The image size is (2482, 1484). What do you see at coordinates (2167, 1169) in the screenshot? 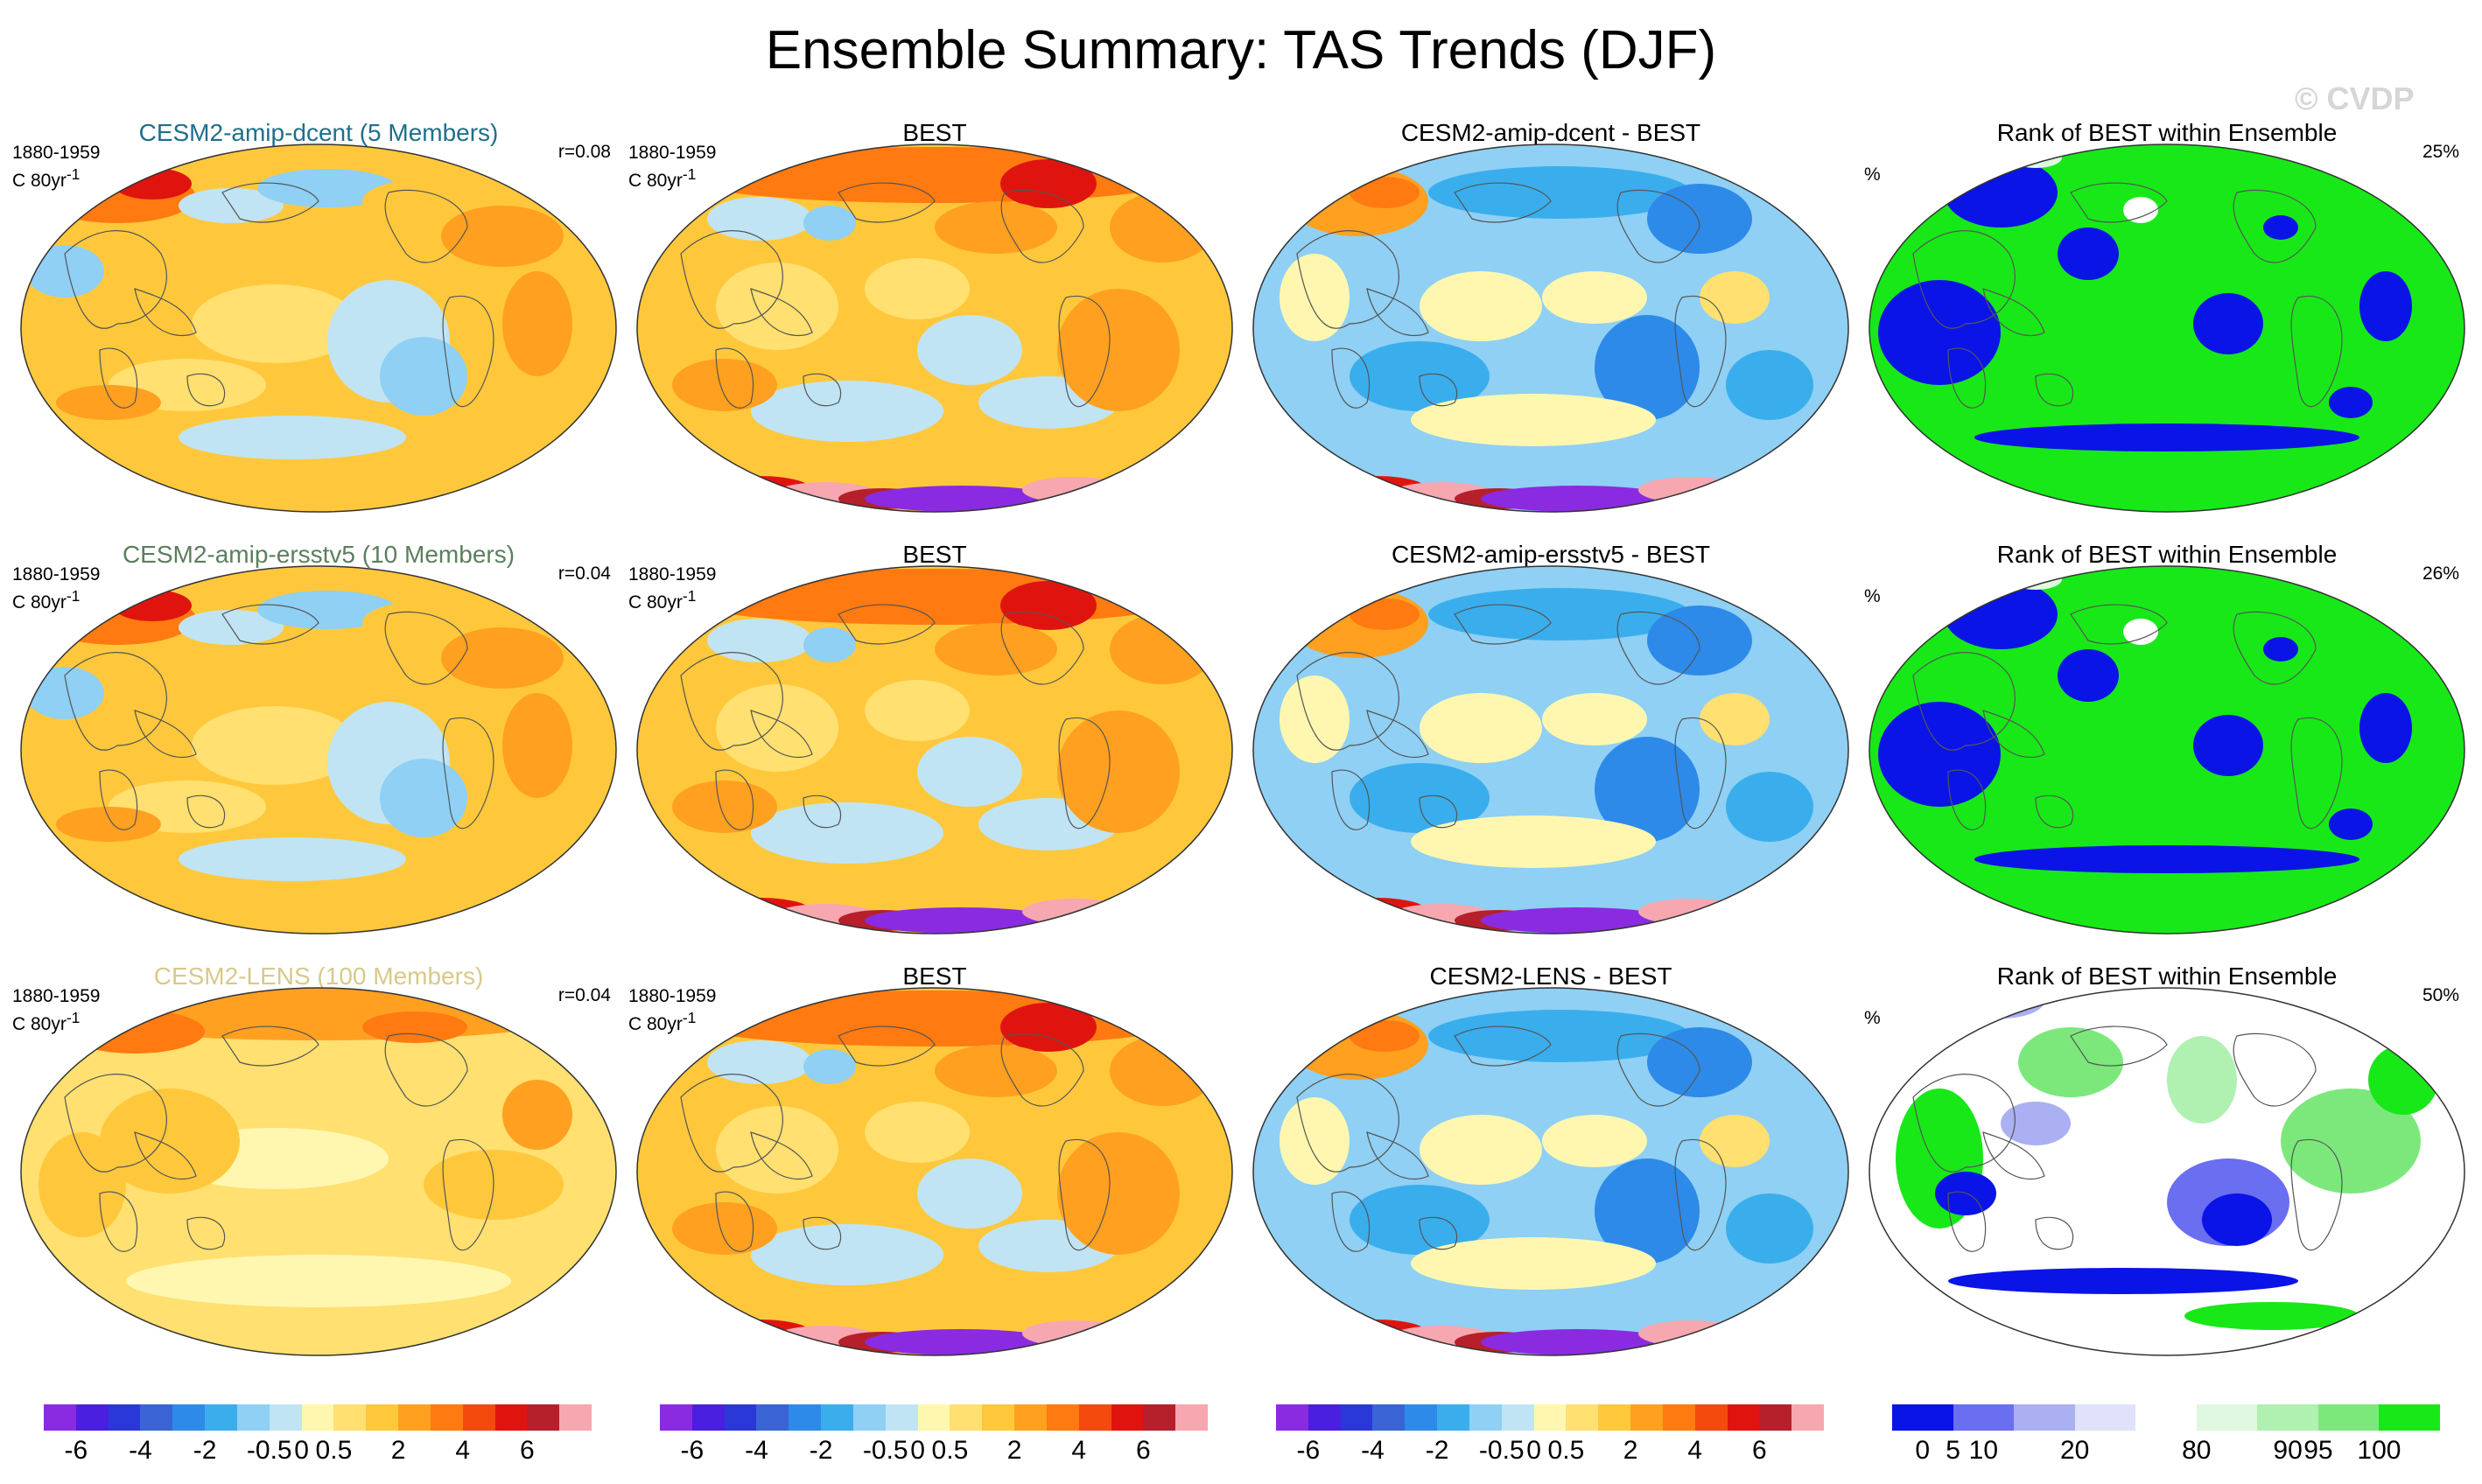
I see `panel-r3-rank: Rank of BEST within Ensemble % 50%` at bounding box center [2167, 1169].